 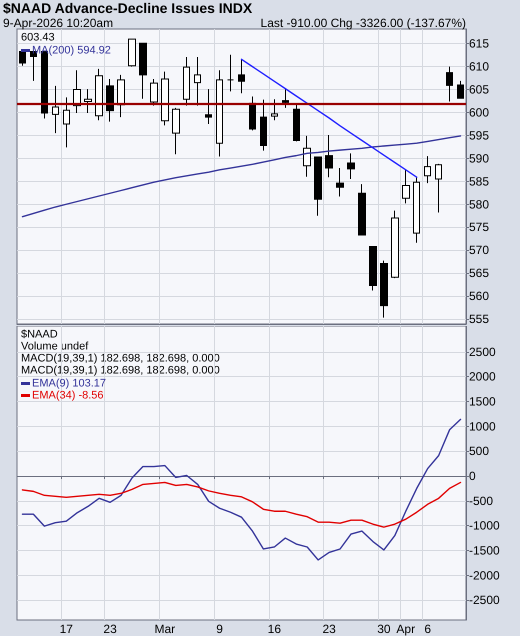 I want to click on y-tick-label: 590, so click(x=479, y=158).